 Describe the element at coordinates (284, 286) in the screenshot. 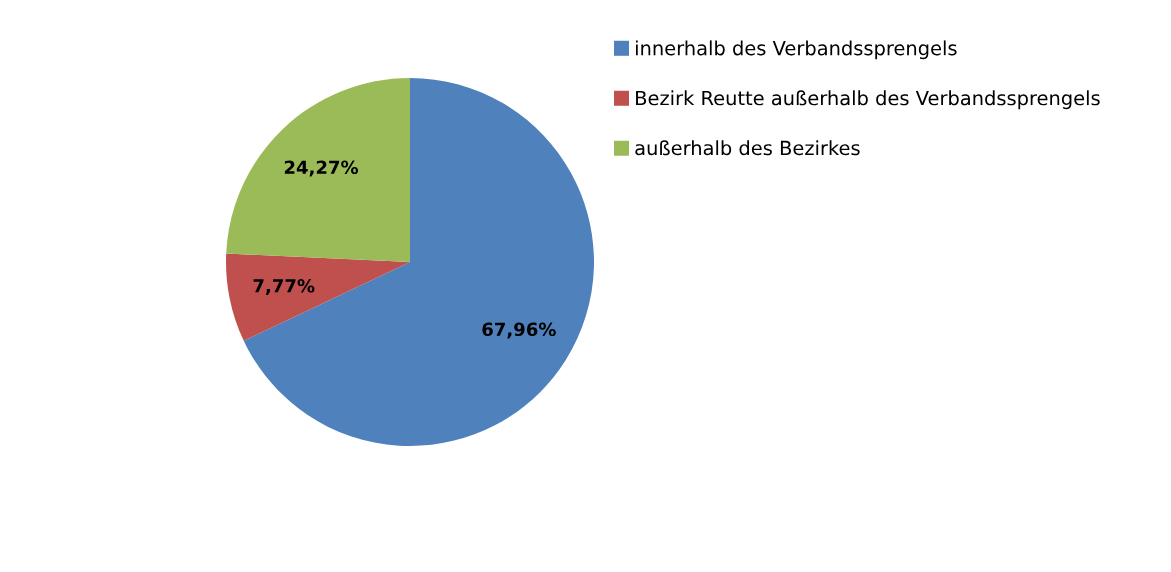

I see `data-label: 7,77%` at that location.